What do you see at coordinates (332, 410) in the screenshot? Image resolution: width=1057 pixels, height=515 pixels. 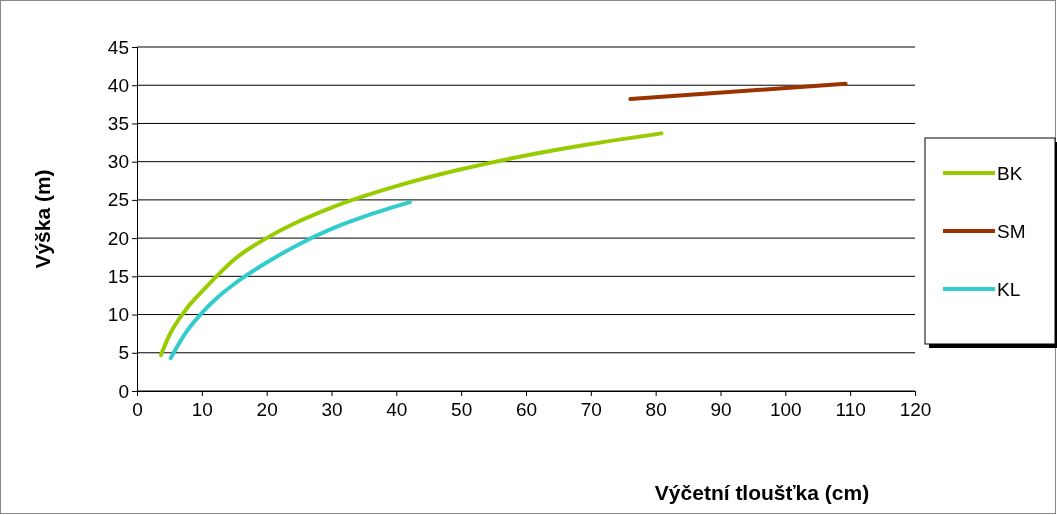 I see `x-tick-label: 30` at bounding box center [332, 410].